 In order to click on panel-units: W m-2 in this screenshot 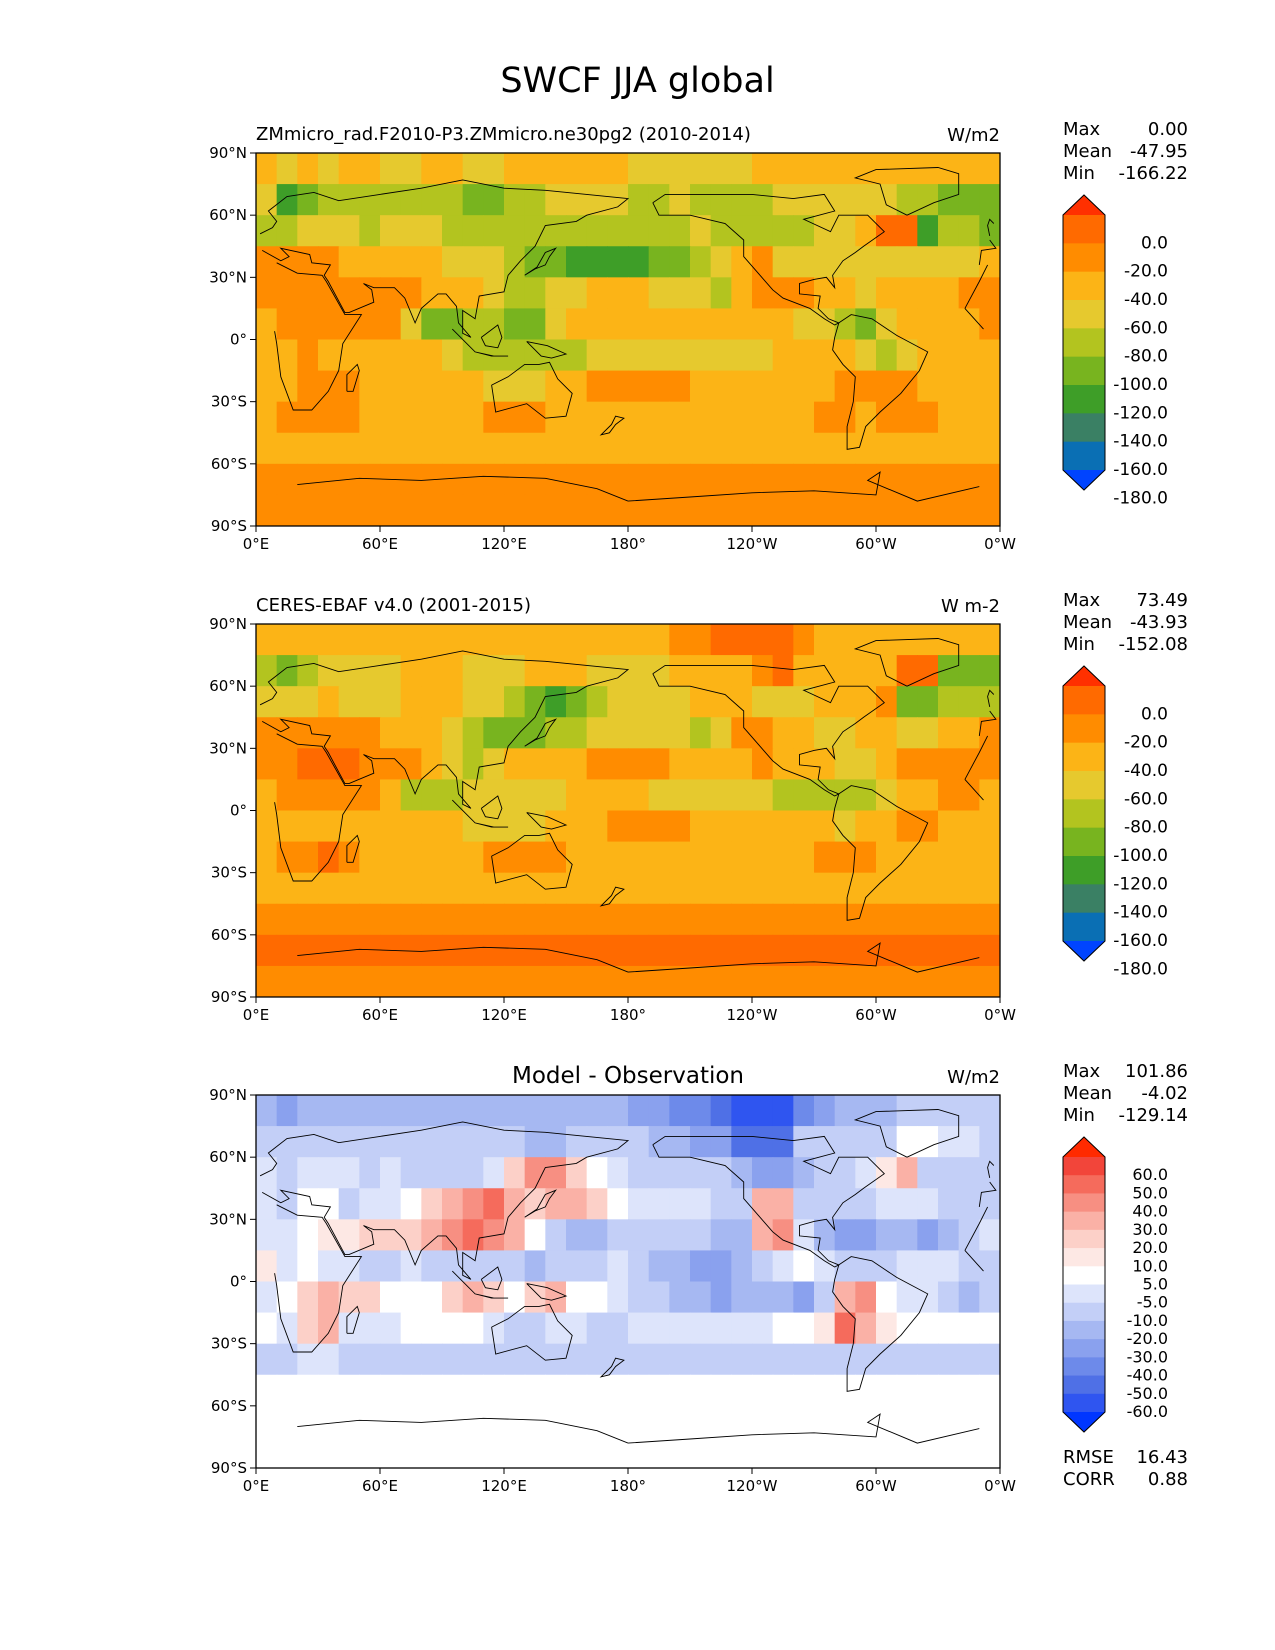, I will do `click(970, 606)`.